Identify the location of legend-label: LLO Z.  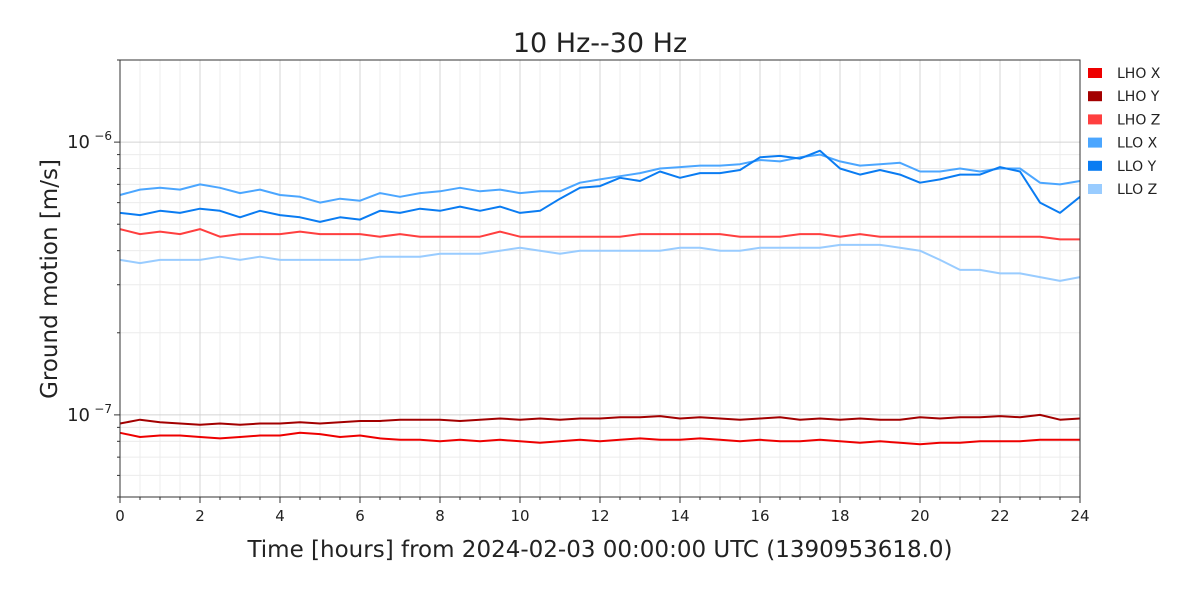
(1137, 190).